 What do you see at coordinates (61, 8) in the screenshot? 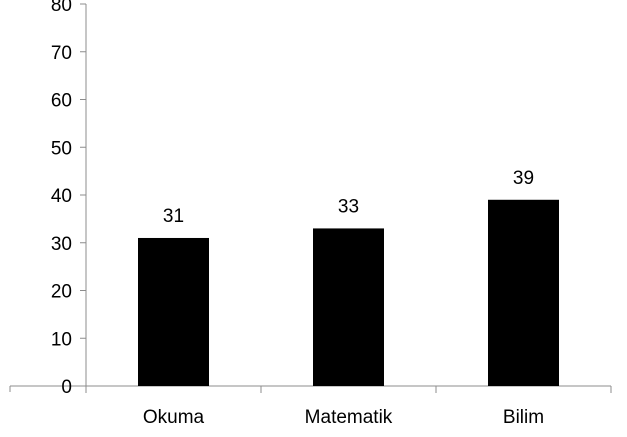
I see `y-tick-label: 80` at bounding box center [61, 8].